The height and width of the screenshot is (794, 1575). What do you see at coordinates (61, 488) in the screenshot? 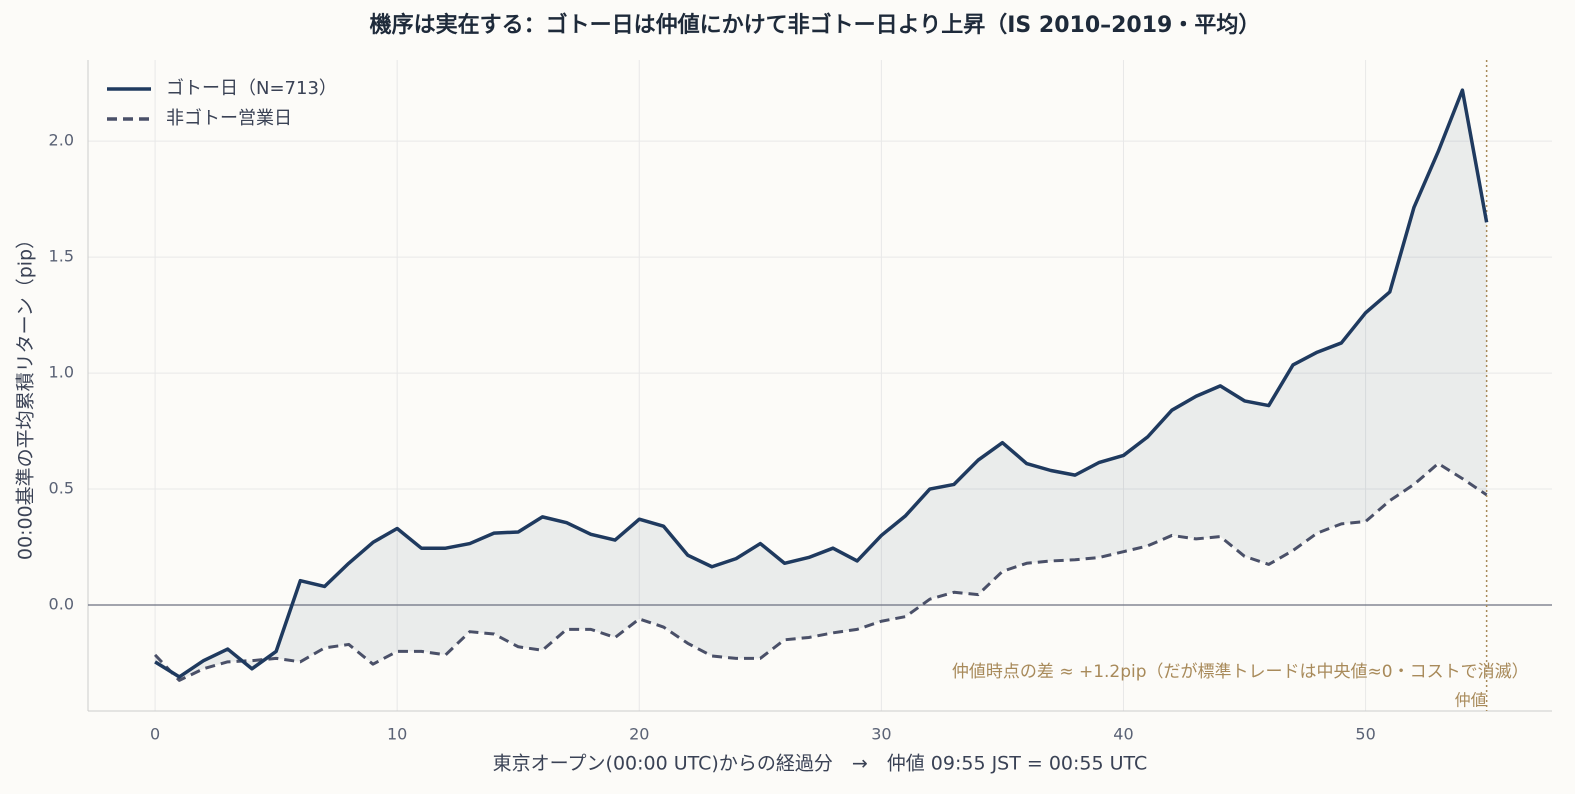
I see `y-tick-label: 0.5` at bounding box center [61, 488].